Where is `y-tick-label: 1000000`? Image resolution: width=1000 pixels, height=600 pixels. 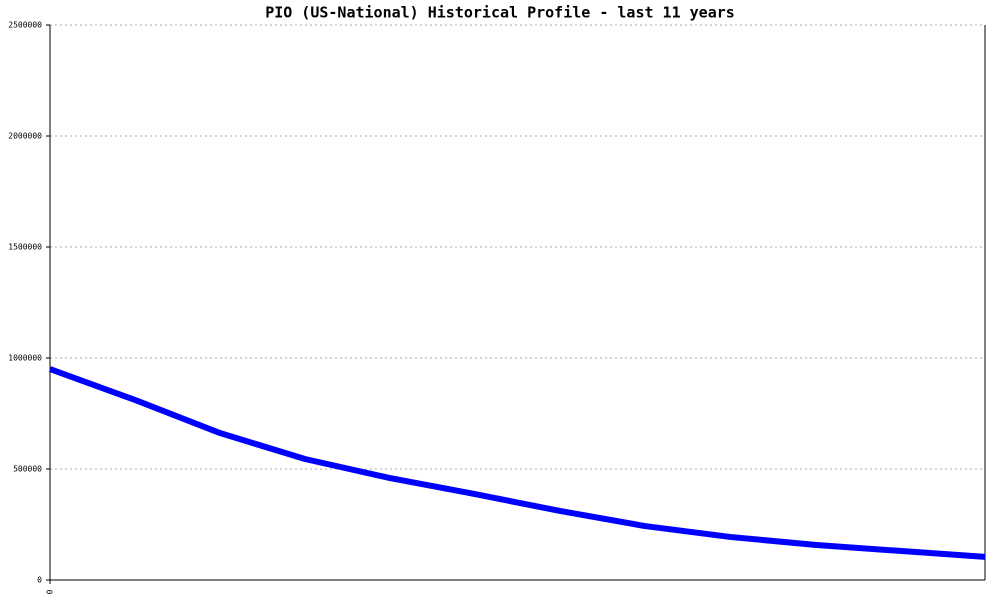
y-tick-label: 1000000 is located at coordinates (25, 358).